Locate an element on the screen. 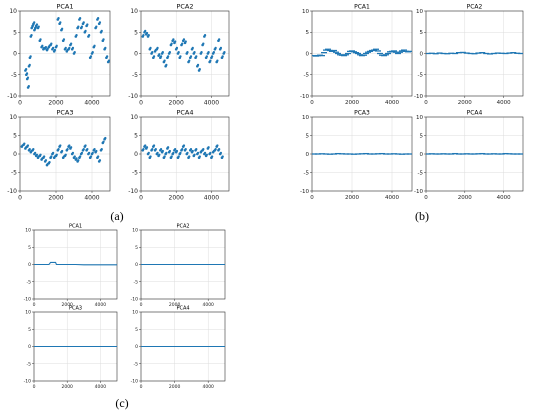  subplot-title: PCA3 is located at coordinates (75, 309).